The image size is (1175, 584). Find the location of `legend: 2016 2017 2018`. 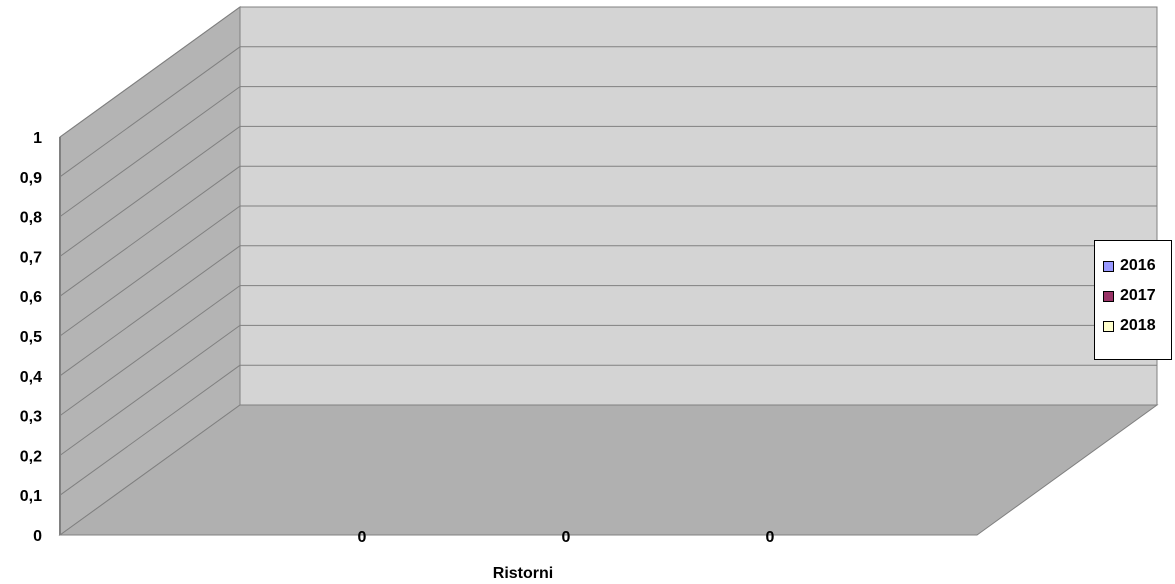

legend: 2016 2017 2018 is located at coordinates (1133, 300).